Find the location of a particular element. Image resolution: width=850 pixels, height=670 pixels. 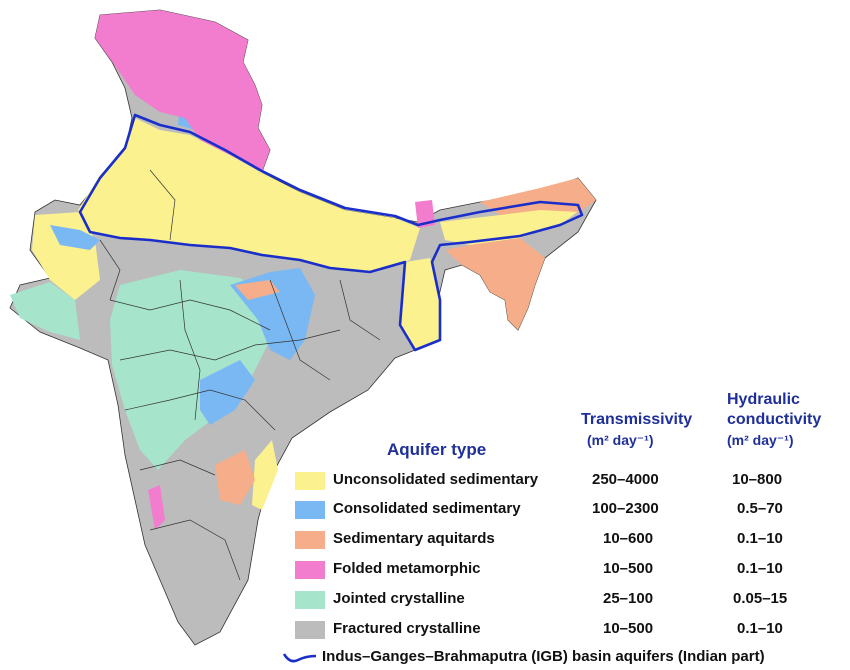

igb-line-swatch is located at coordinates (299, 658).